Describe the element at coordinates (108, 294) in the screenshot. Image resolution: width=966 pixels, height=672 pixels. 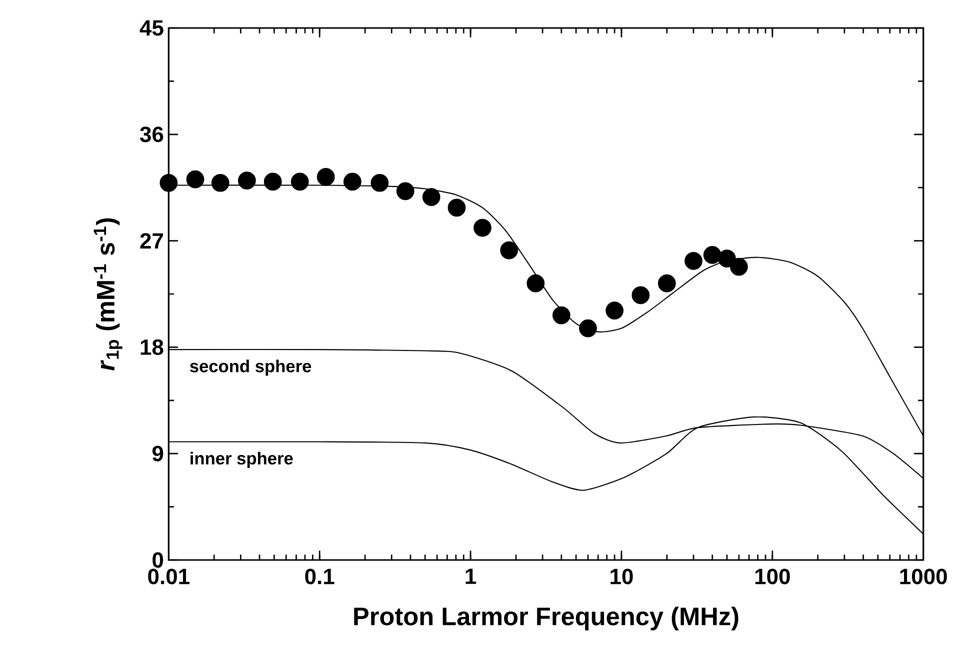
I see `y-axis-title: r$_{1p}$ (mM$^{-1}$ s$^{-1}$)` at that location.